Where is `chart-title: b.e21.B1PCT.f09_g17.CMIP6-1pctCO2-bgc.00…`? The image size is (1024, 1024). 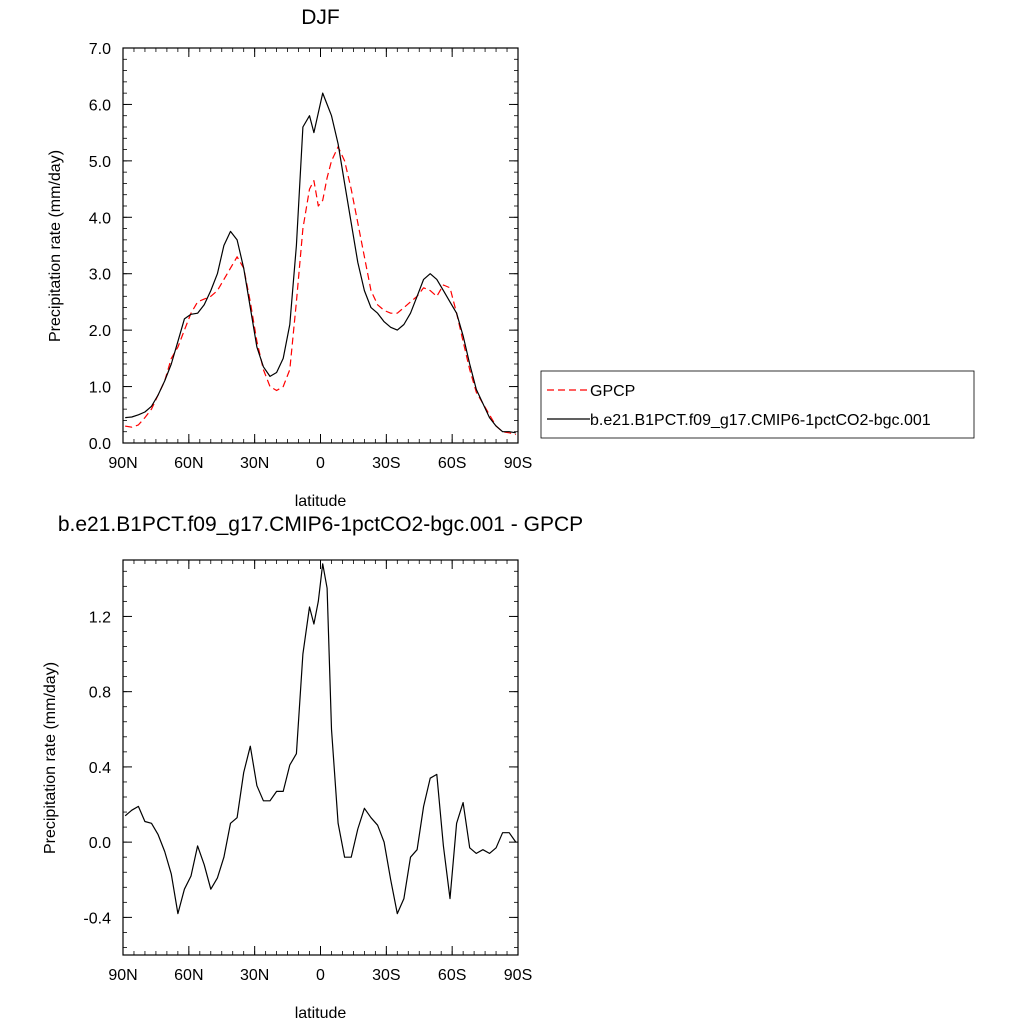 chart-title: b.e21.B1PCT.f09_g17.CMIP6-1pctCO2-bgc.00… is located at coordinates (320, 524).